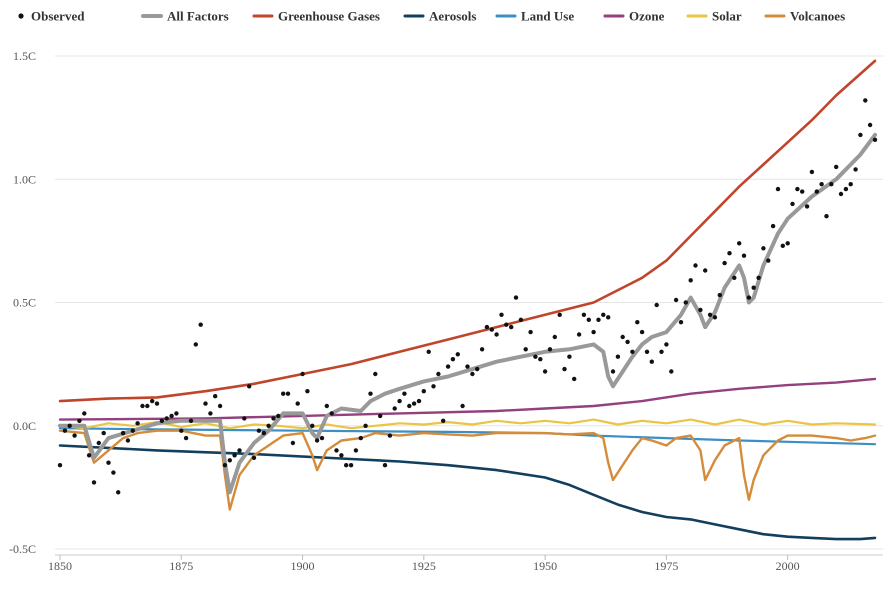  I want to click on legend-item-volcanoes: Volcanoes, so click(804, 16).